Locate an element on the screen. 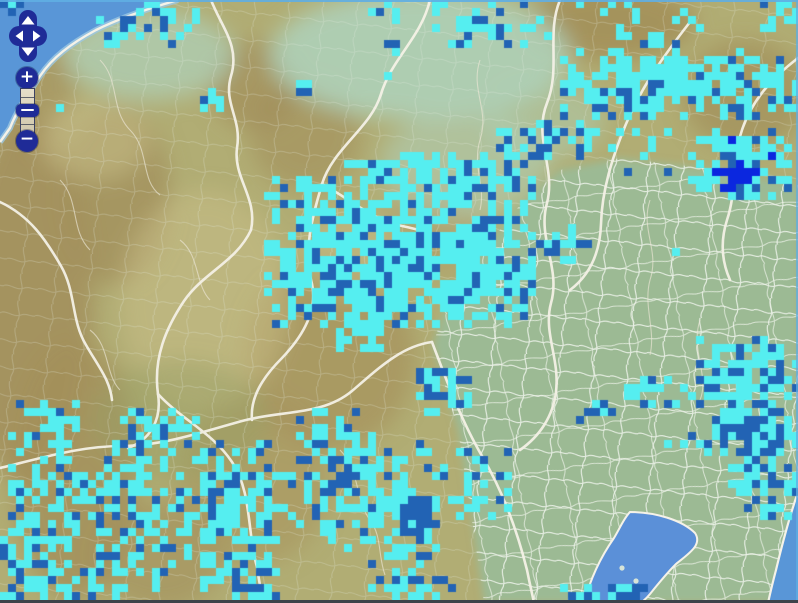 The width and height of the screenshot is (798, 603). zoom-in-label: + is located at coordinates (27, 77).